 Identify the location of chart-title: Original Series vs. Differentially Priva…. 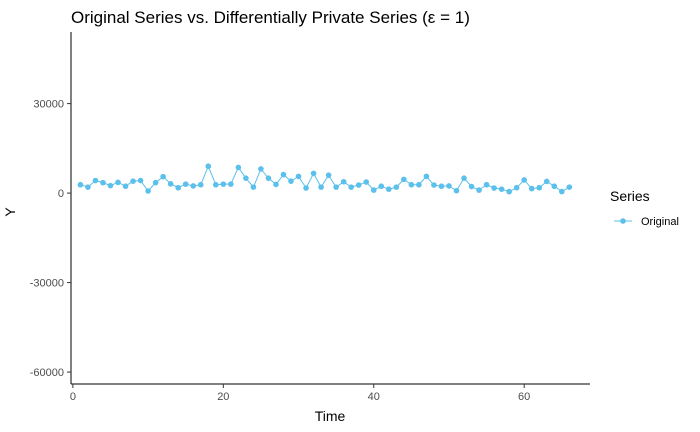
(270, 17).